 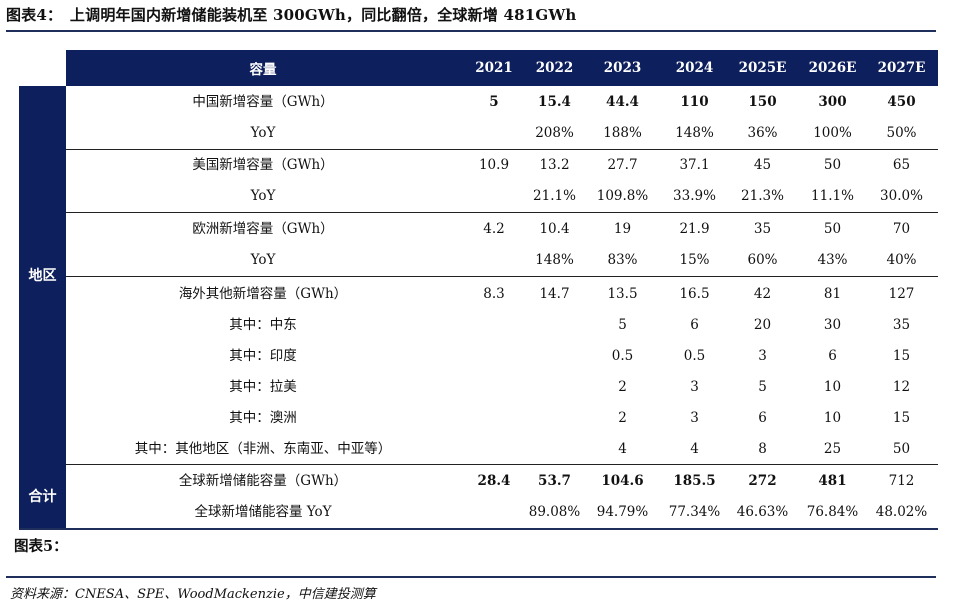 I want to click on table-cell: 272, so click(x=762, y=481).